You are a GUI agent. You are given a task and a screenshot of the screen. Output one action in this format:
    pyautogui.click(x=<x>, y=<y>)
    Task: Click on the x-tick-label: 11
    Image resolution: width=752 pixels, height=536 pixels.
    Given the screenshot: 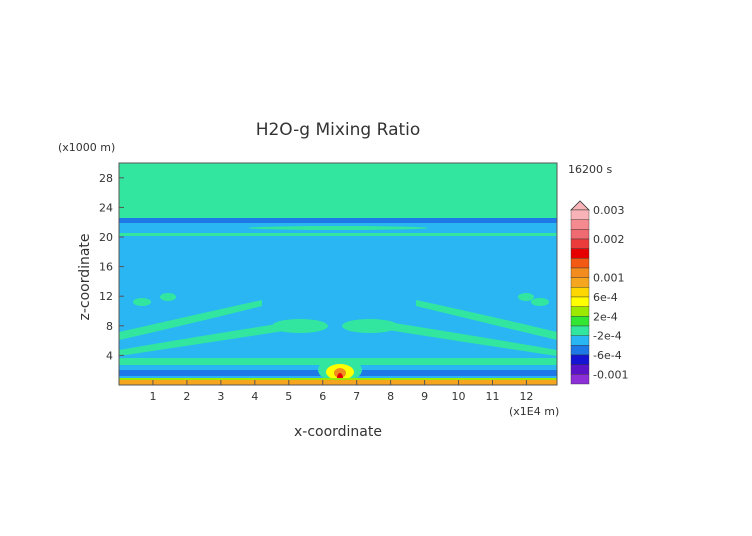 What is the action you would take?
    pyautogui.click(x=492, y=396)
    